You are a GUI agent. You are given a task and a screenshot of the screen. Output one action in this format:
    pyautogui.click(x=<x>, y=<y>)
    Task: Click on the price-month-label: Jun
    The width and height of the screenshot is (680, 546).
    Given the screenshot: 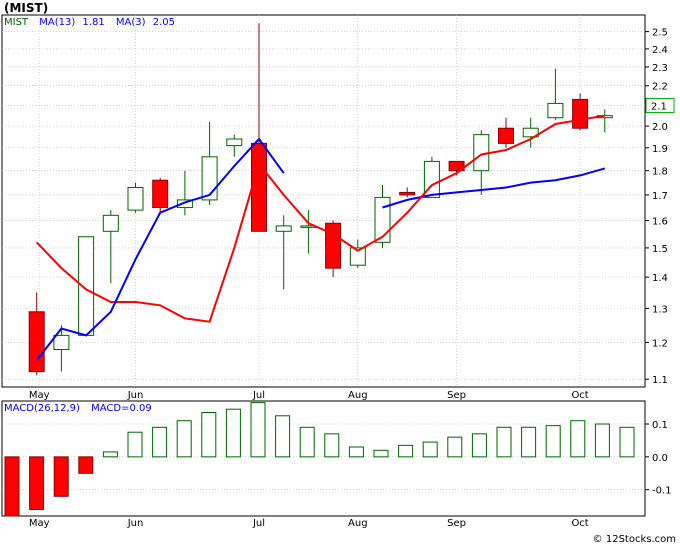 What is the action you would take?
    pyautogui.click(x=135, y=395)
    